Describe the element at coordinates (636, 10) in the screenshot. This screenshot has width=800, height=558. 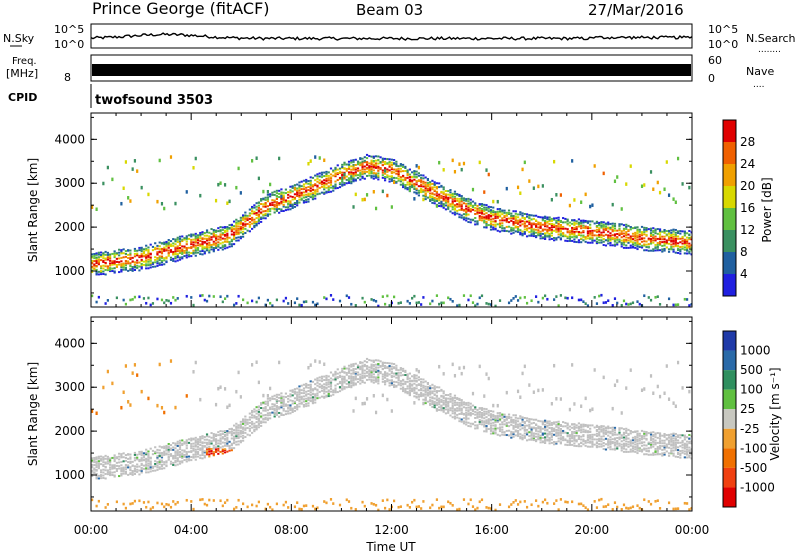
I see `date-label: 27/Mar/2016` at that location.